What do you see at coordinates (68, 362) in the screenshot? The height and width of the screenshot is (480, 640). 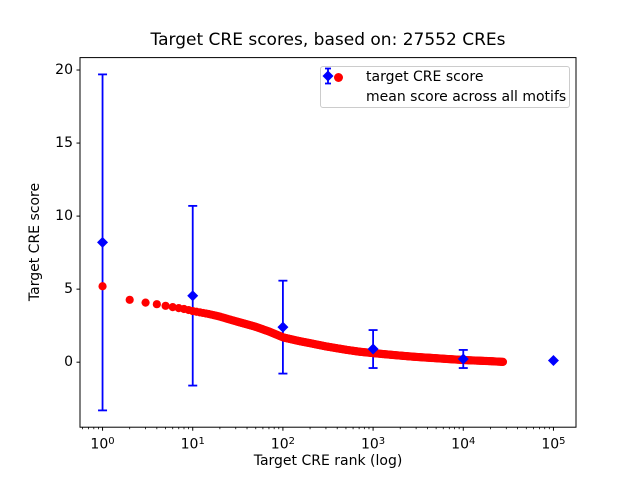 I see `y-tick-label: 0` at bounding box center [68, 362].